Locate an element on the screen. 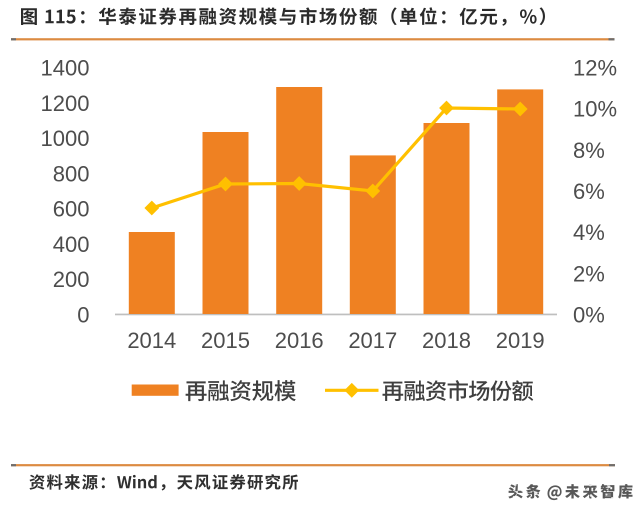  svg-text: 8% is located at coordinates (589, 150).